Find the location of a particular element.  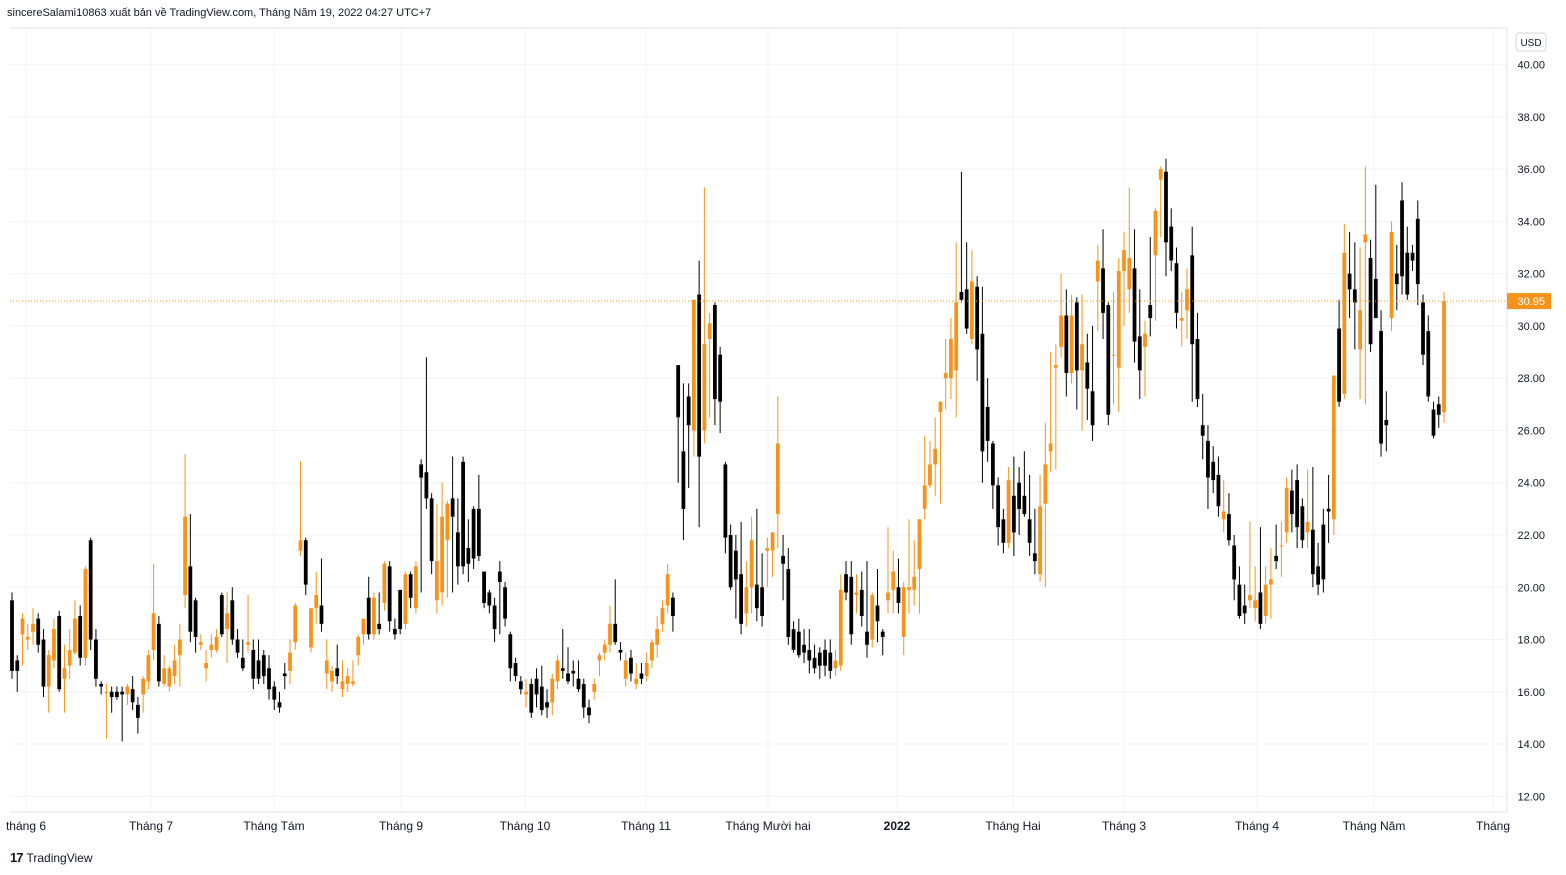

y-tick-label: 24.00 is located at coordinates (1531, 484).